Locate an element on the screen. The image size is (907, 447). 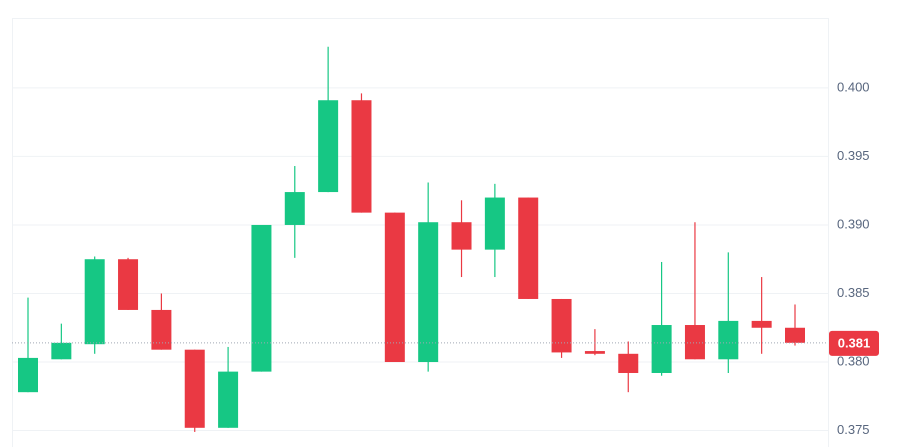
last-price-badge is located at coordinates (854, 343).